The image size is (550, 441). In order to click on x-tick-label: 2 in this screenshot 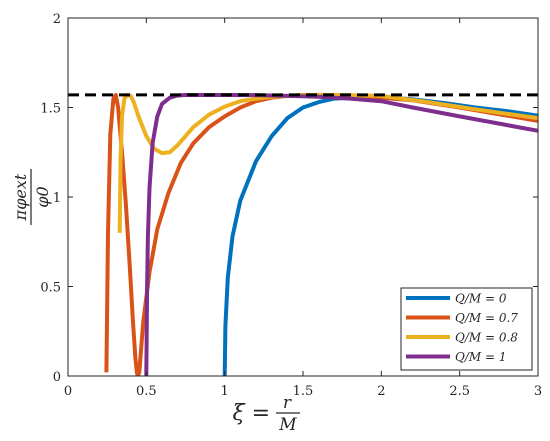, I will do `click(381, 391)`.